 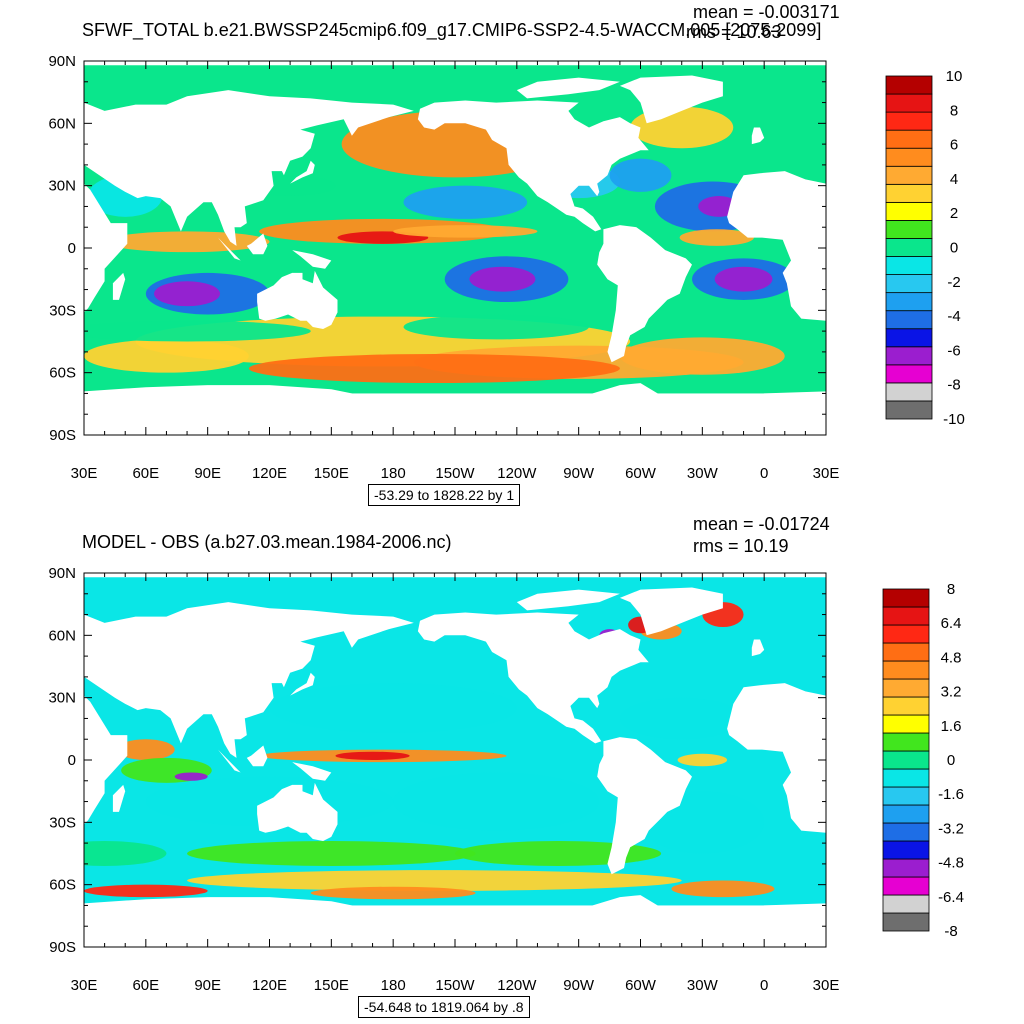 What do you see at coordinates (764, 985) in the screenshot?
I see `lon-tick-label: 0` at bounding box center [764, 985].